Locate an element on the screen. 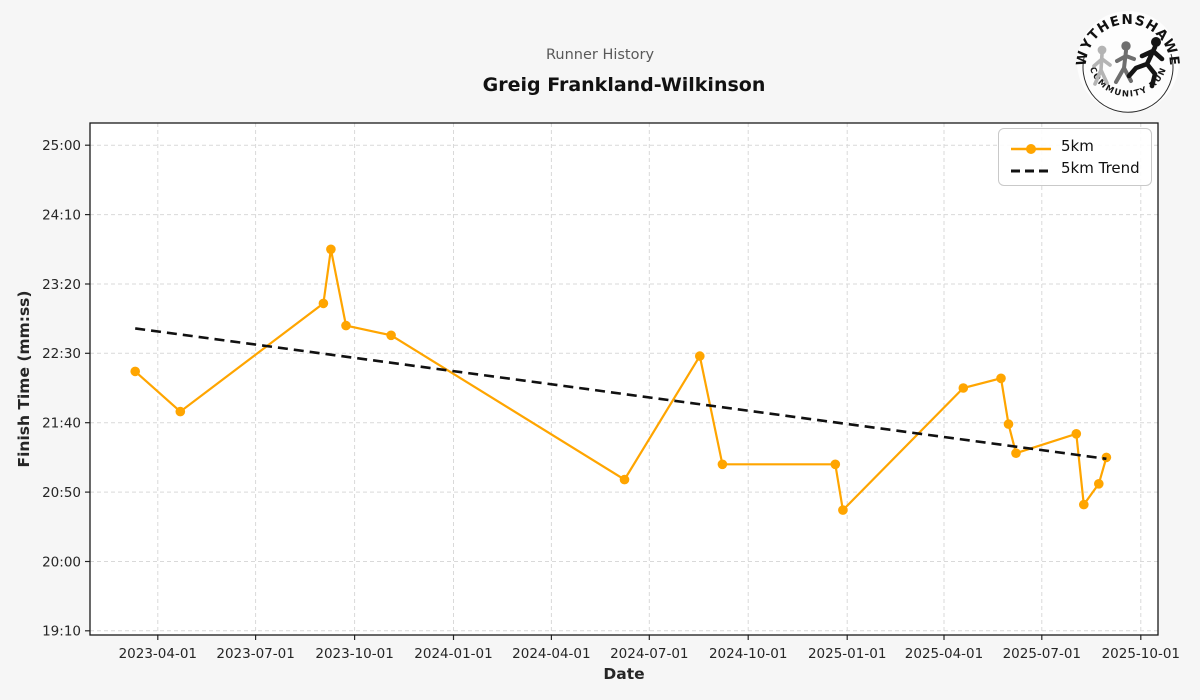 This screenshot has width=1200, height=700. legend-label-5km-trend: 5km Trend is located at coordinates (1100, 168).